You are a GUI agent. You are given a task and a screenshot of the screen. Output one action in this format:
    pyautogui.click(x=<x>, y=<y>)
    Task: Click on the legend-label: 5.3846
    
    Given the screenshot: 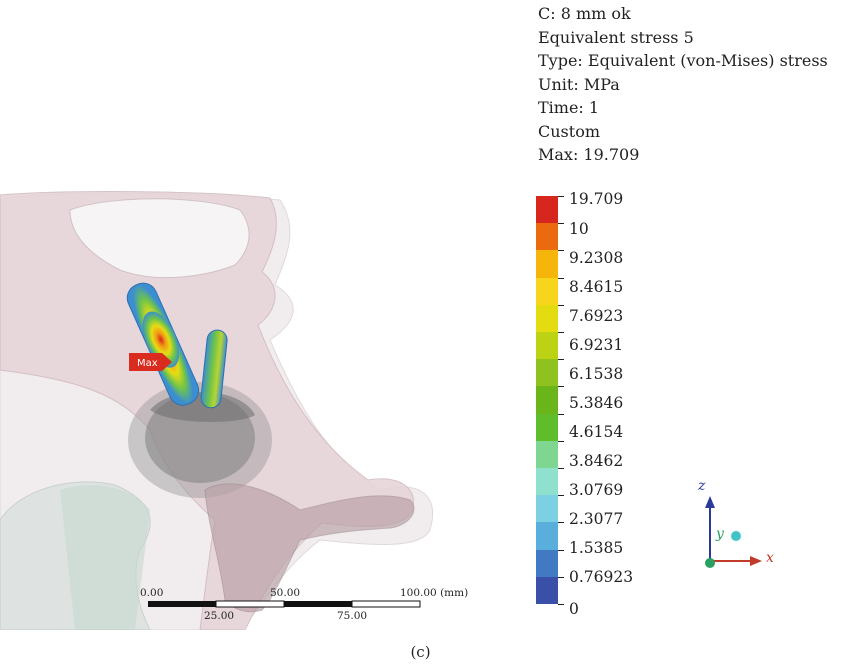 What is the action you would take?
    pyautogui.click(x=596, y=403)
    